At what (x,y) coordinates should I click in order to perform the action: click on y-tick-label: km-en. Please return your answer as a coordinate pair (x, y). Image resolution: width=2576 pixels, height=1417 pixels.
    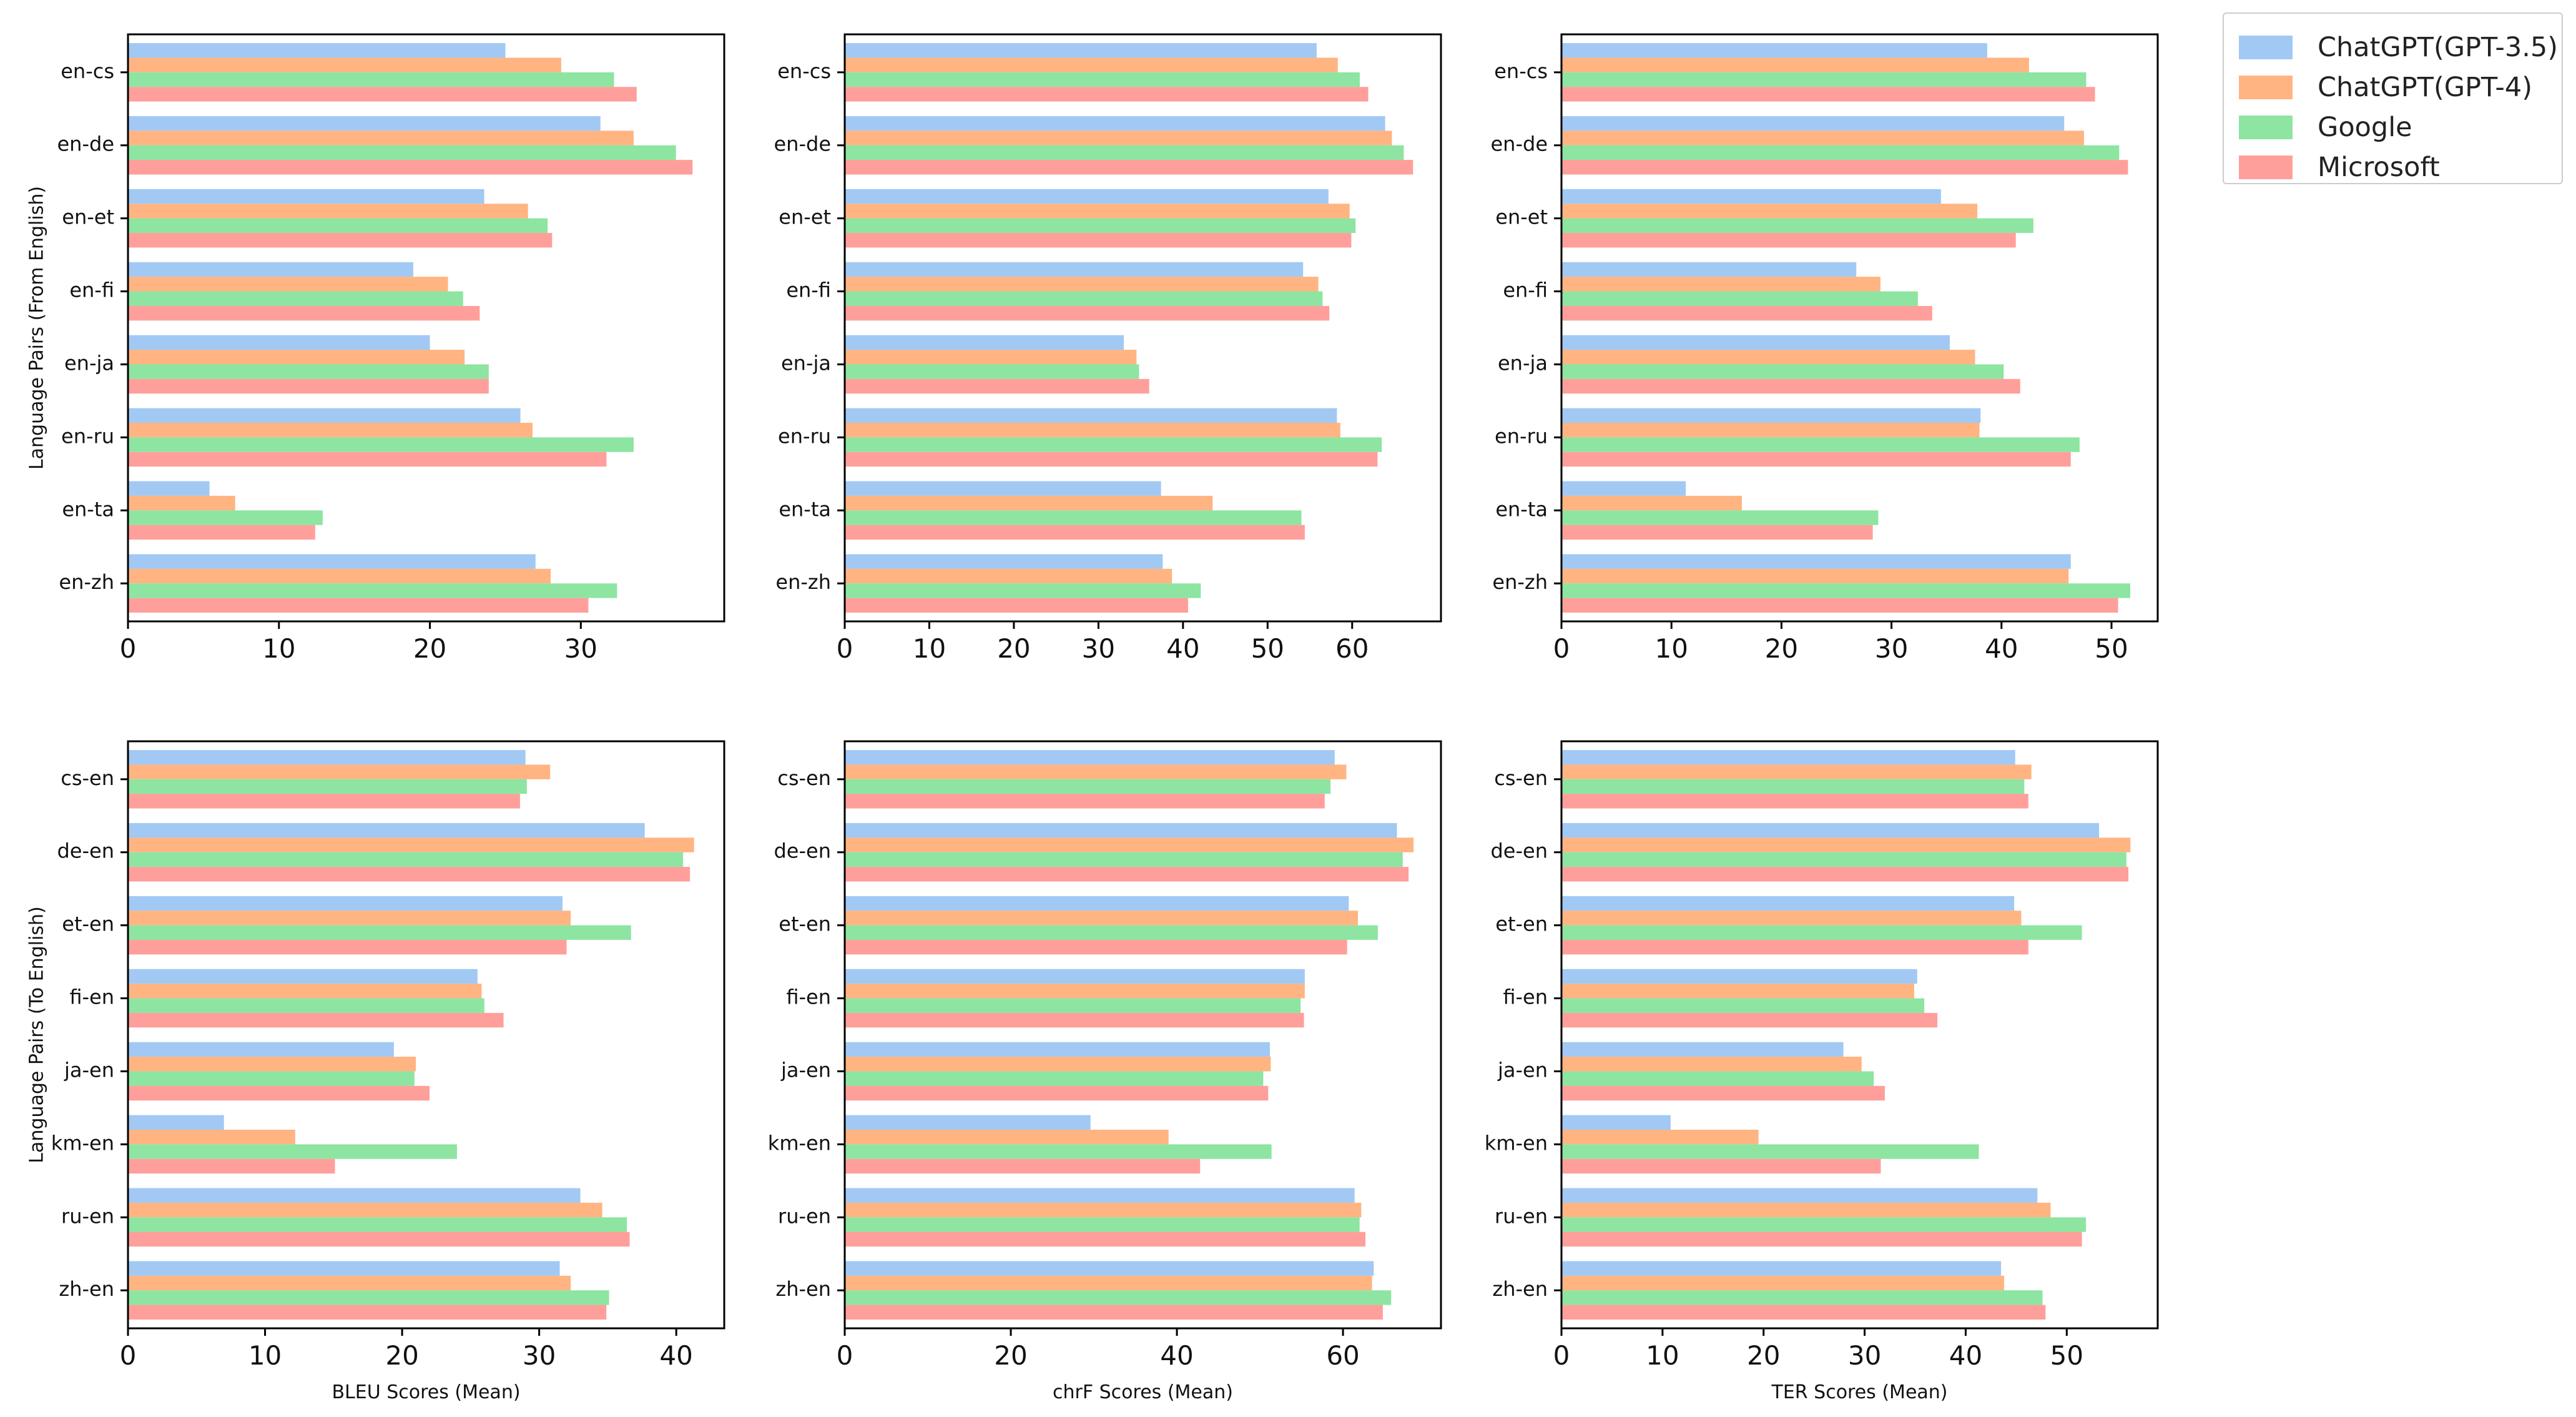
    Looking at the image, I should click on (799, 1143).